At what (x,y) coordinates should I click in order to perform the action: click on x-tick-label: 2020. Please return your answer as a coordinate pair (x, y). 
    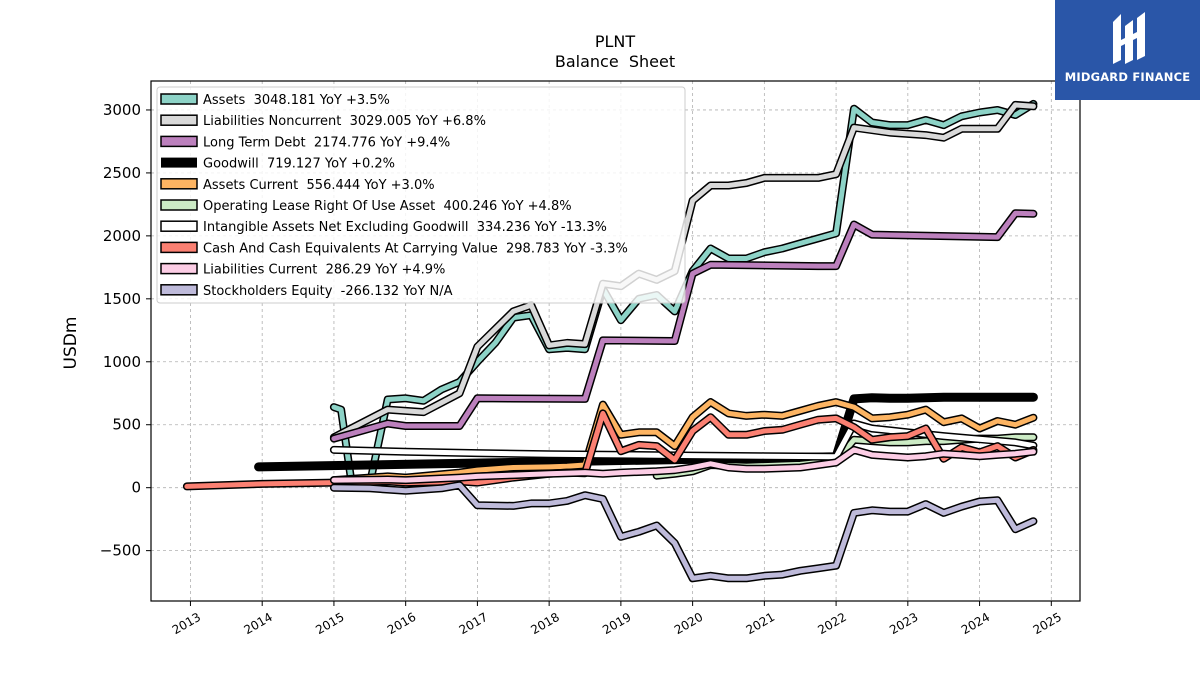
    Looking at the image, I should click on (688, 623).